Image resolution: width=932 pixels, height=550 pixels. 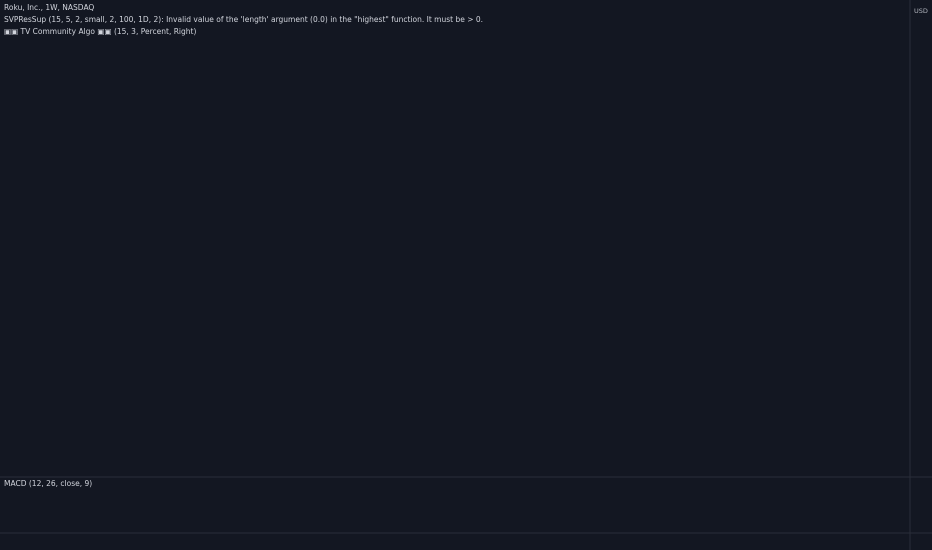 What do you see at coordinates (48, 483) in the screenshot?
I see `macd-title: MACD (12, 26, close, 9)` at bounding box center [48, 483].